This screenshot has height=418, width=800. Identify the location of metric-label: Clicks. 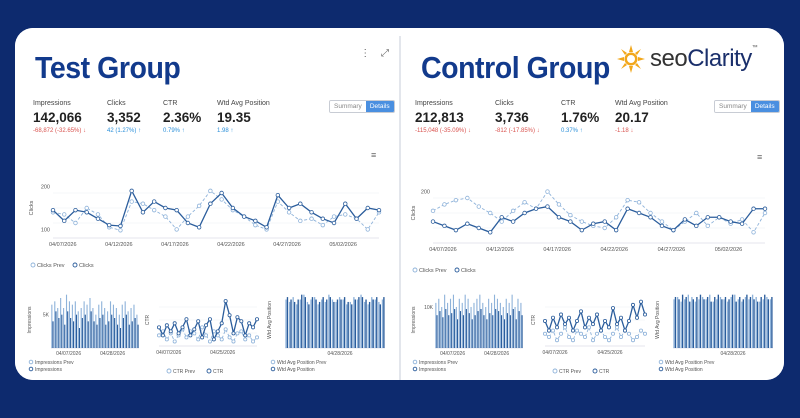
(116, 103).